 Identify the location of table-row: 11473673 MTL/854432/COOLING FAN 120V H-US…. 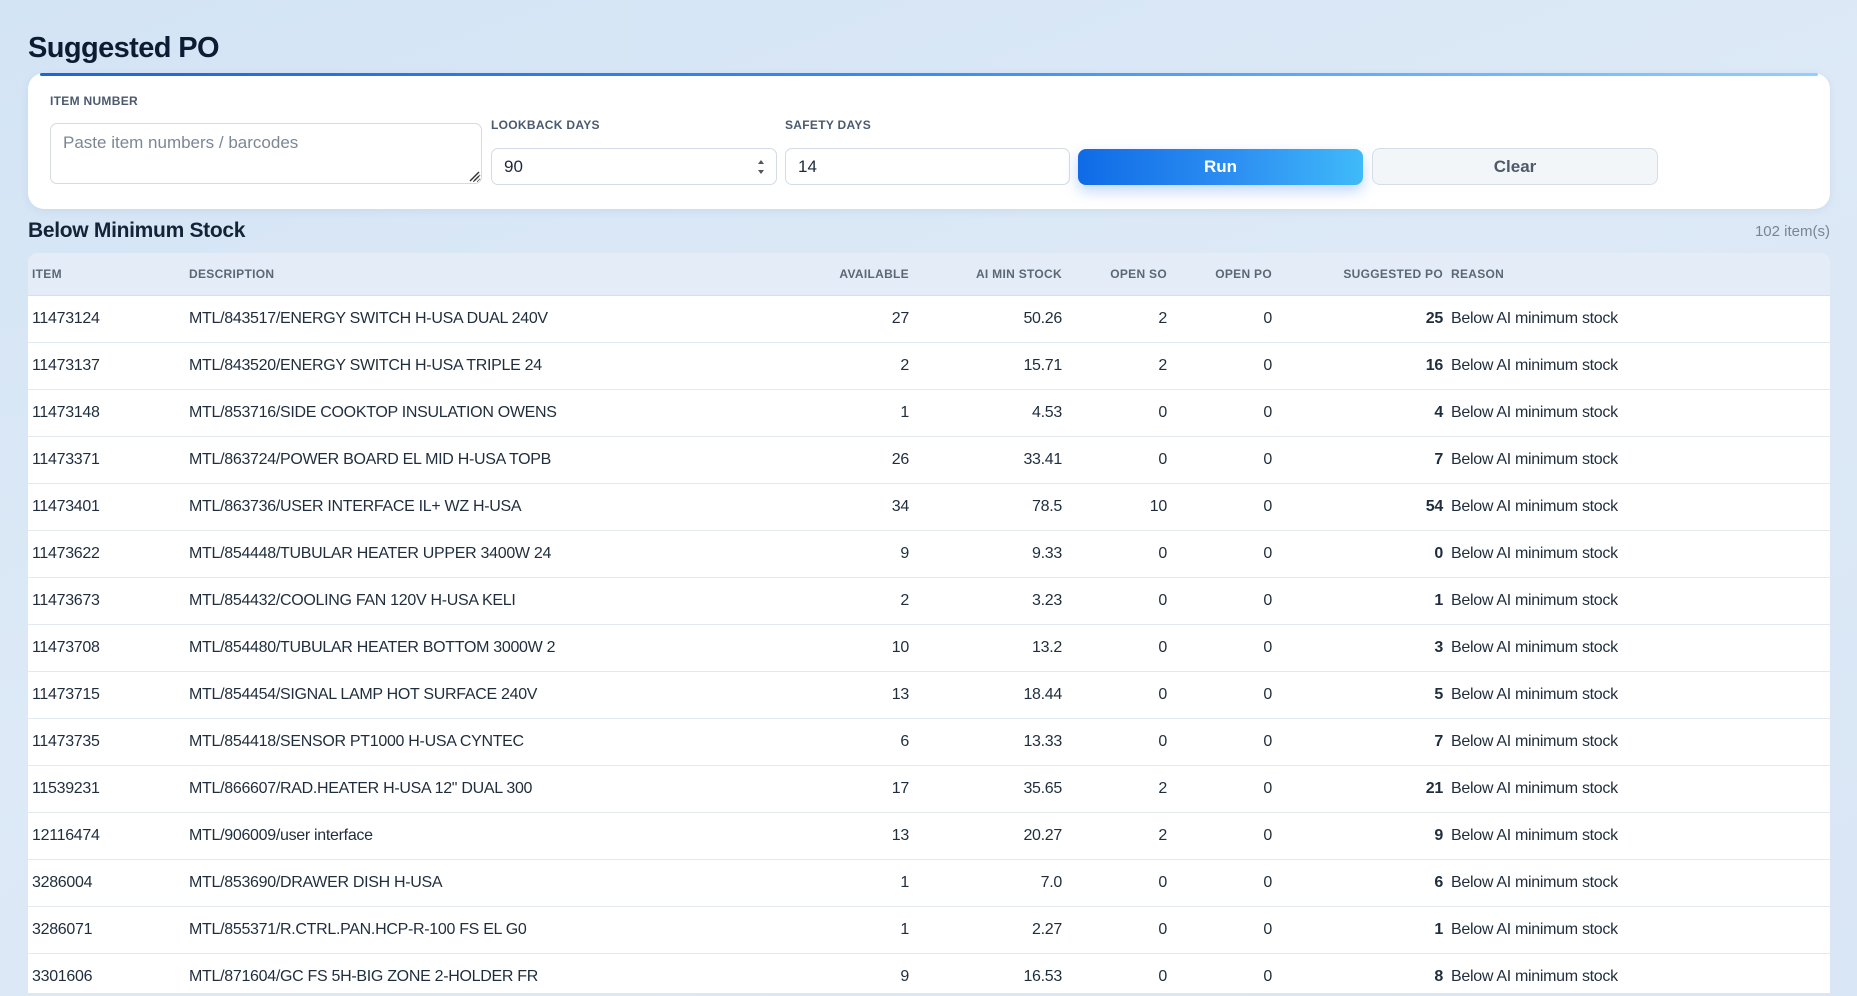
(929, 601).